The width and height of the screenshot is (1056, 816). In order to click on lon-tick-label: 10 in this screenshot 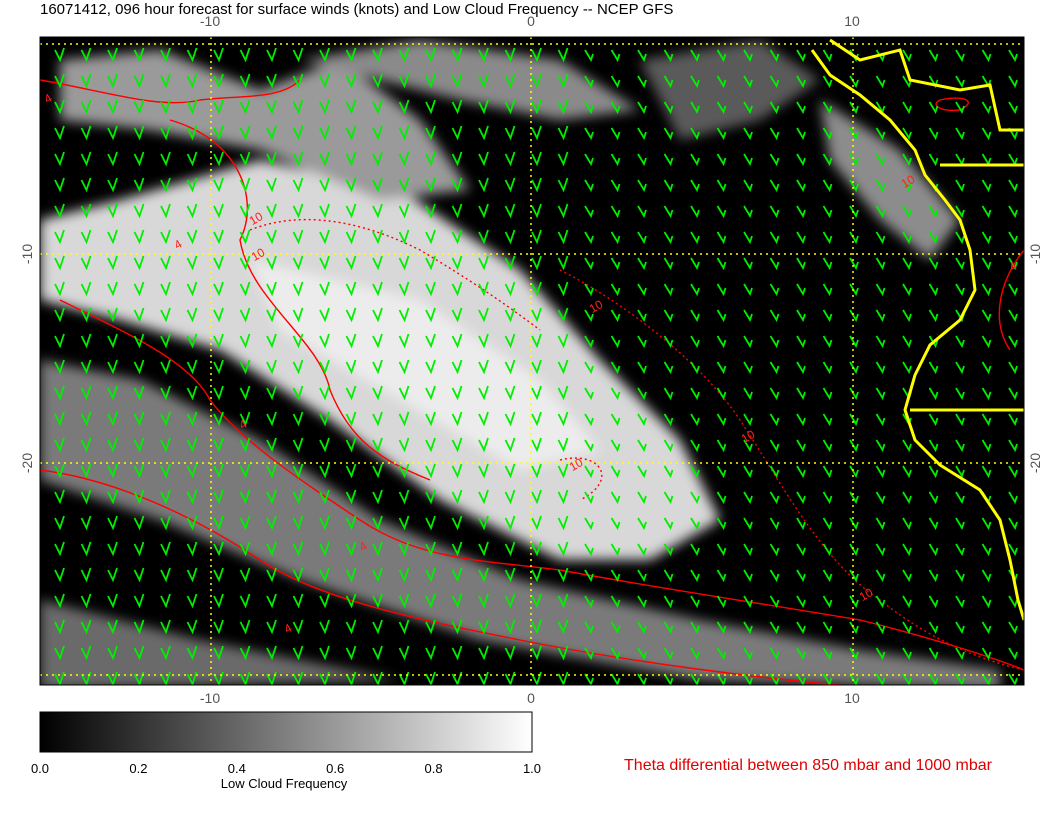, I will do `click(852, 21)`.